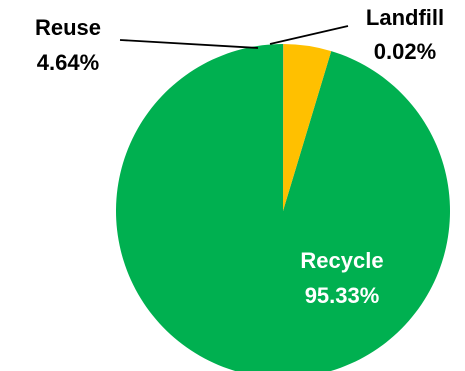  Describe the element at coordinates (309, 35) in the screenshot. I see `landfill-leader-line` at that location.